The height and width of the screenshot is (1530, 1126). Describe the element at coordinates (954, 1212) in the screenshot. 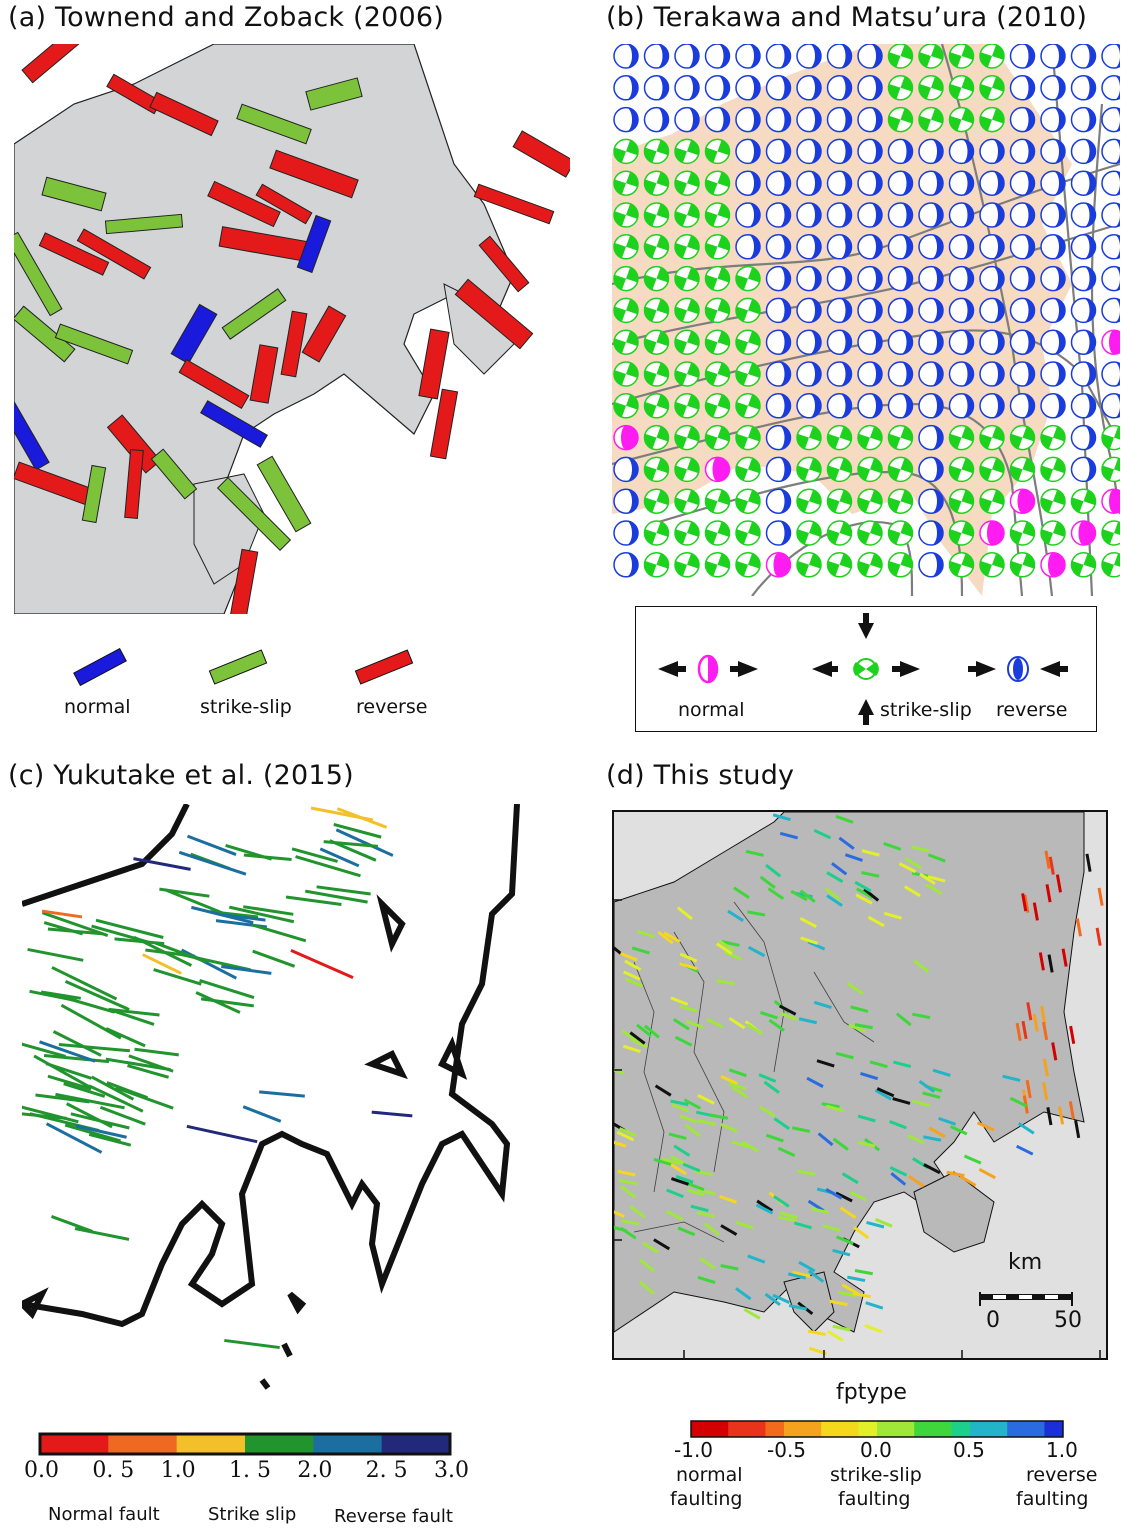

I see `land-boso` at that location.